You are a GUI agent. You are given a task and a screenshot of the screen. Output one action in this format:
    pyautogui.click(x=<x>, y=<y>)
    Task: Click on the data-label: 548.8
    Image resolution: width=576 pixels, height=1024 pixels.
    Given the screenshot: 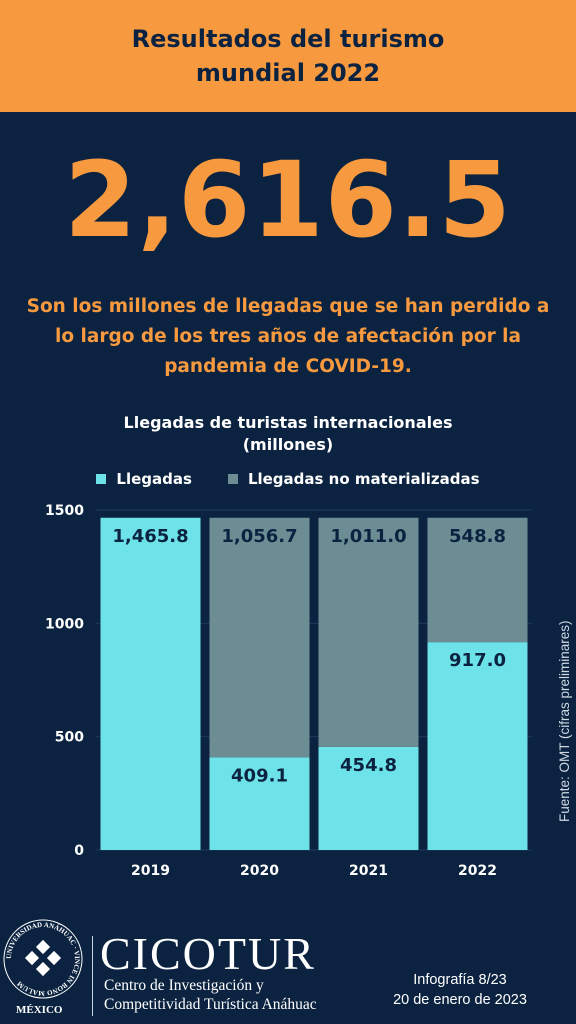 What is the action you would take?
    pyautogui.click(x=477, y=536)
    